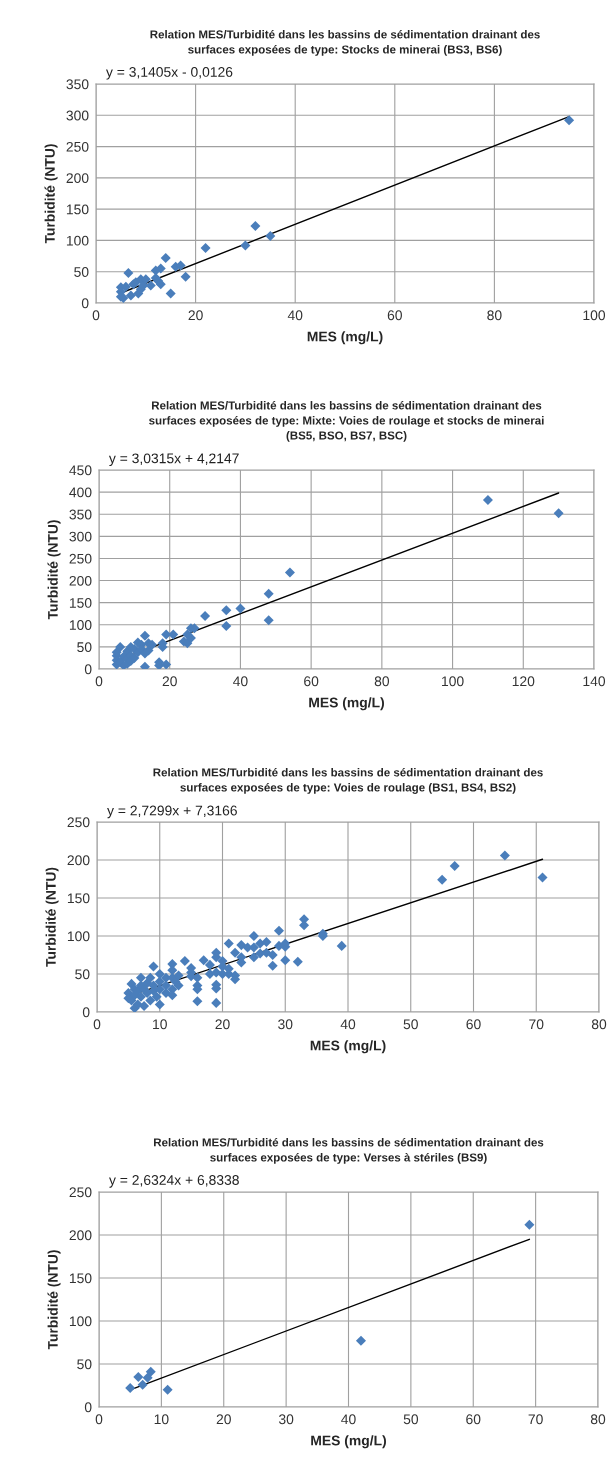 Image resolution: width=614 pixels, height=1479 pixels. Describe the element at coordinates (348, 780) in the screenshot. I see `chart-title: Relation MES/Turbidité dans les bassins de sédimentation drainant des surfaces exposées de type: Voies de roulage (BS1, BS4, BS2)` at that location.